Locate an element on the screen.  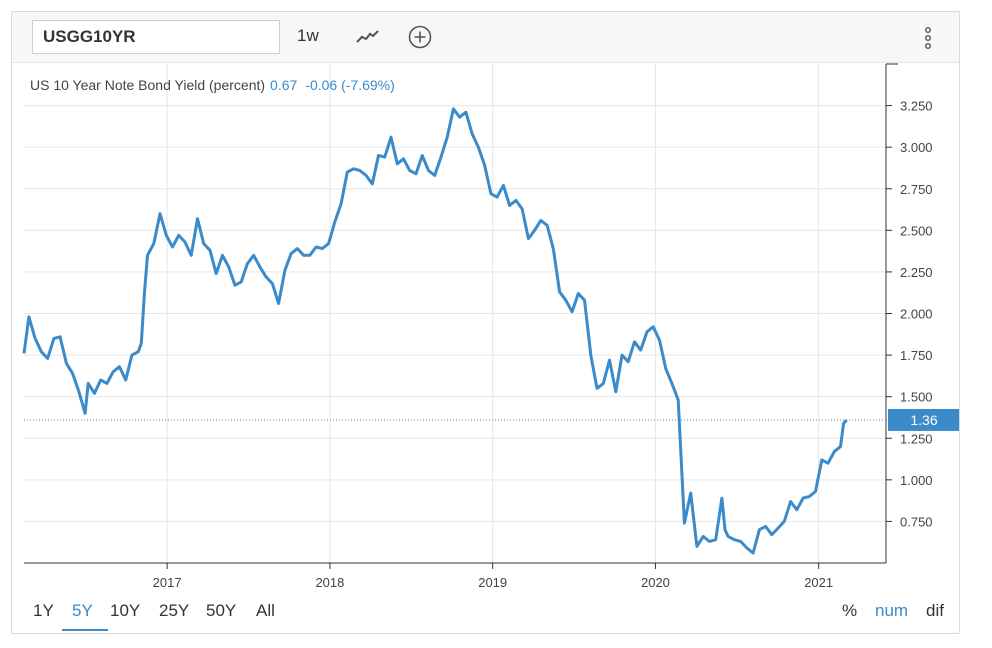
last-value-badge is located at coordinates (923, 419).